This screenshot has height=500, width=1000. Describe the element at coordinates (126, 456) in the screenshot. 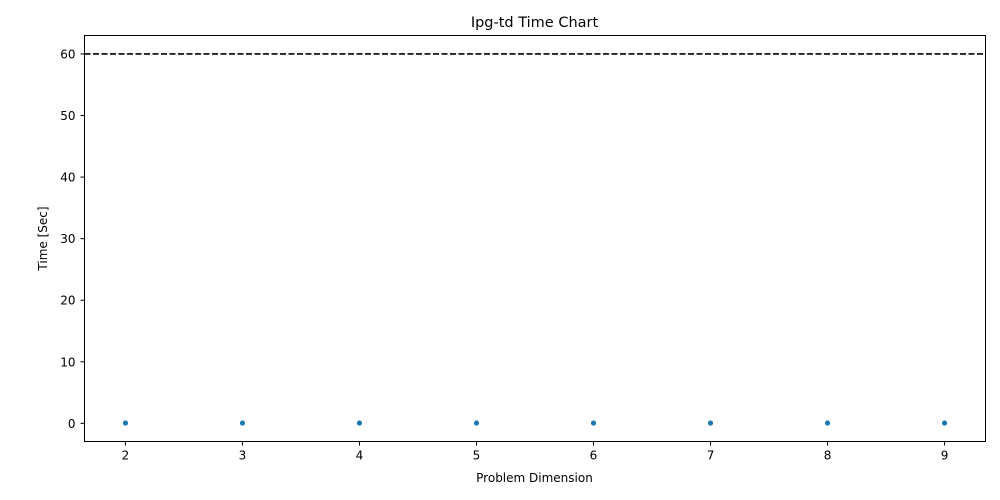

I see `x-tick-label: 2` at that location.